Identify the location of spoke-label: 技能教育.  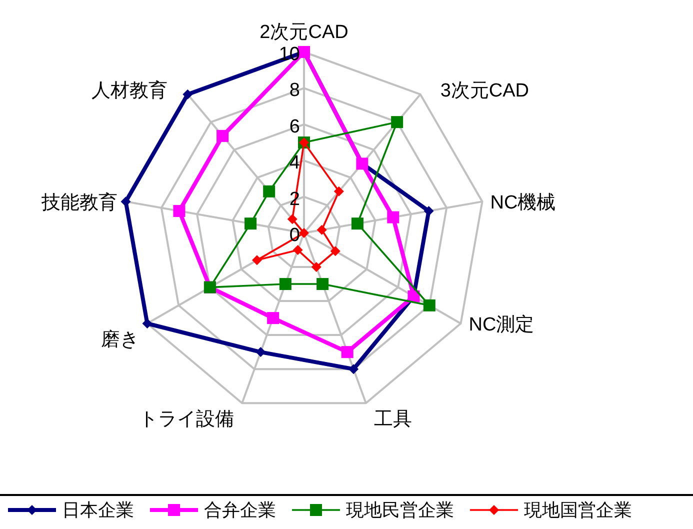
(79, 203).